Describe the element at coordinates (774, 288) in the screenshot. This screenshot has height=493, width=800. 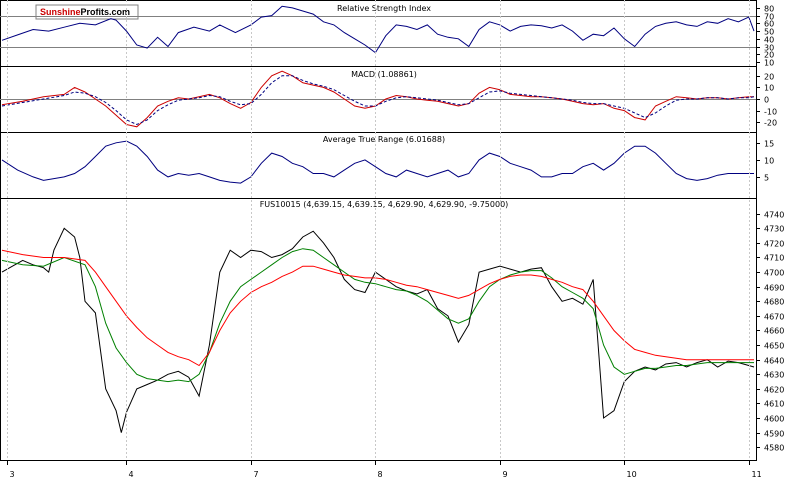
I see `y-tick-label-3-11: 4690` at that location.